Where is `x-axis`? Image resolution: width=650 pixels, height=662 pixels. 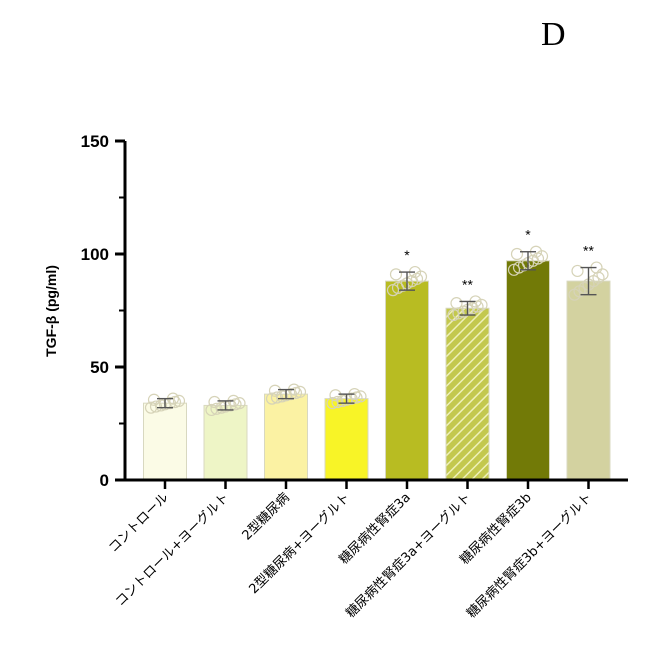 x-axis is located at coordinates (375, 483).